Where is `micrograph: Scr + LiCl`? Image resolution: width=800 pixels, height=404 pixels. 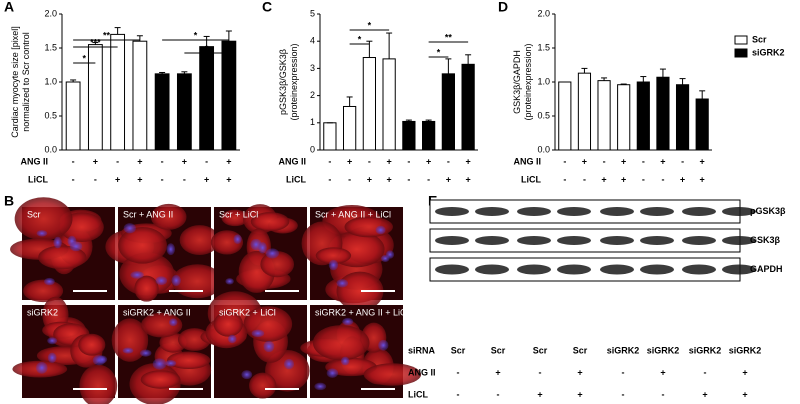
micrograph: Scr + LiCl is located at coordinates (258, 252).